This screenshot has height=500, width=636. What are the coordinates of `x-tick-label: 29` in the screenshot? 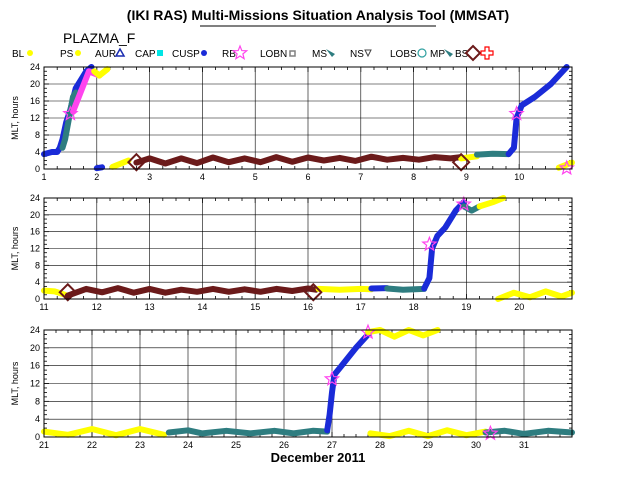 It's located at (428, 445).